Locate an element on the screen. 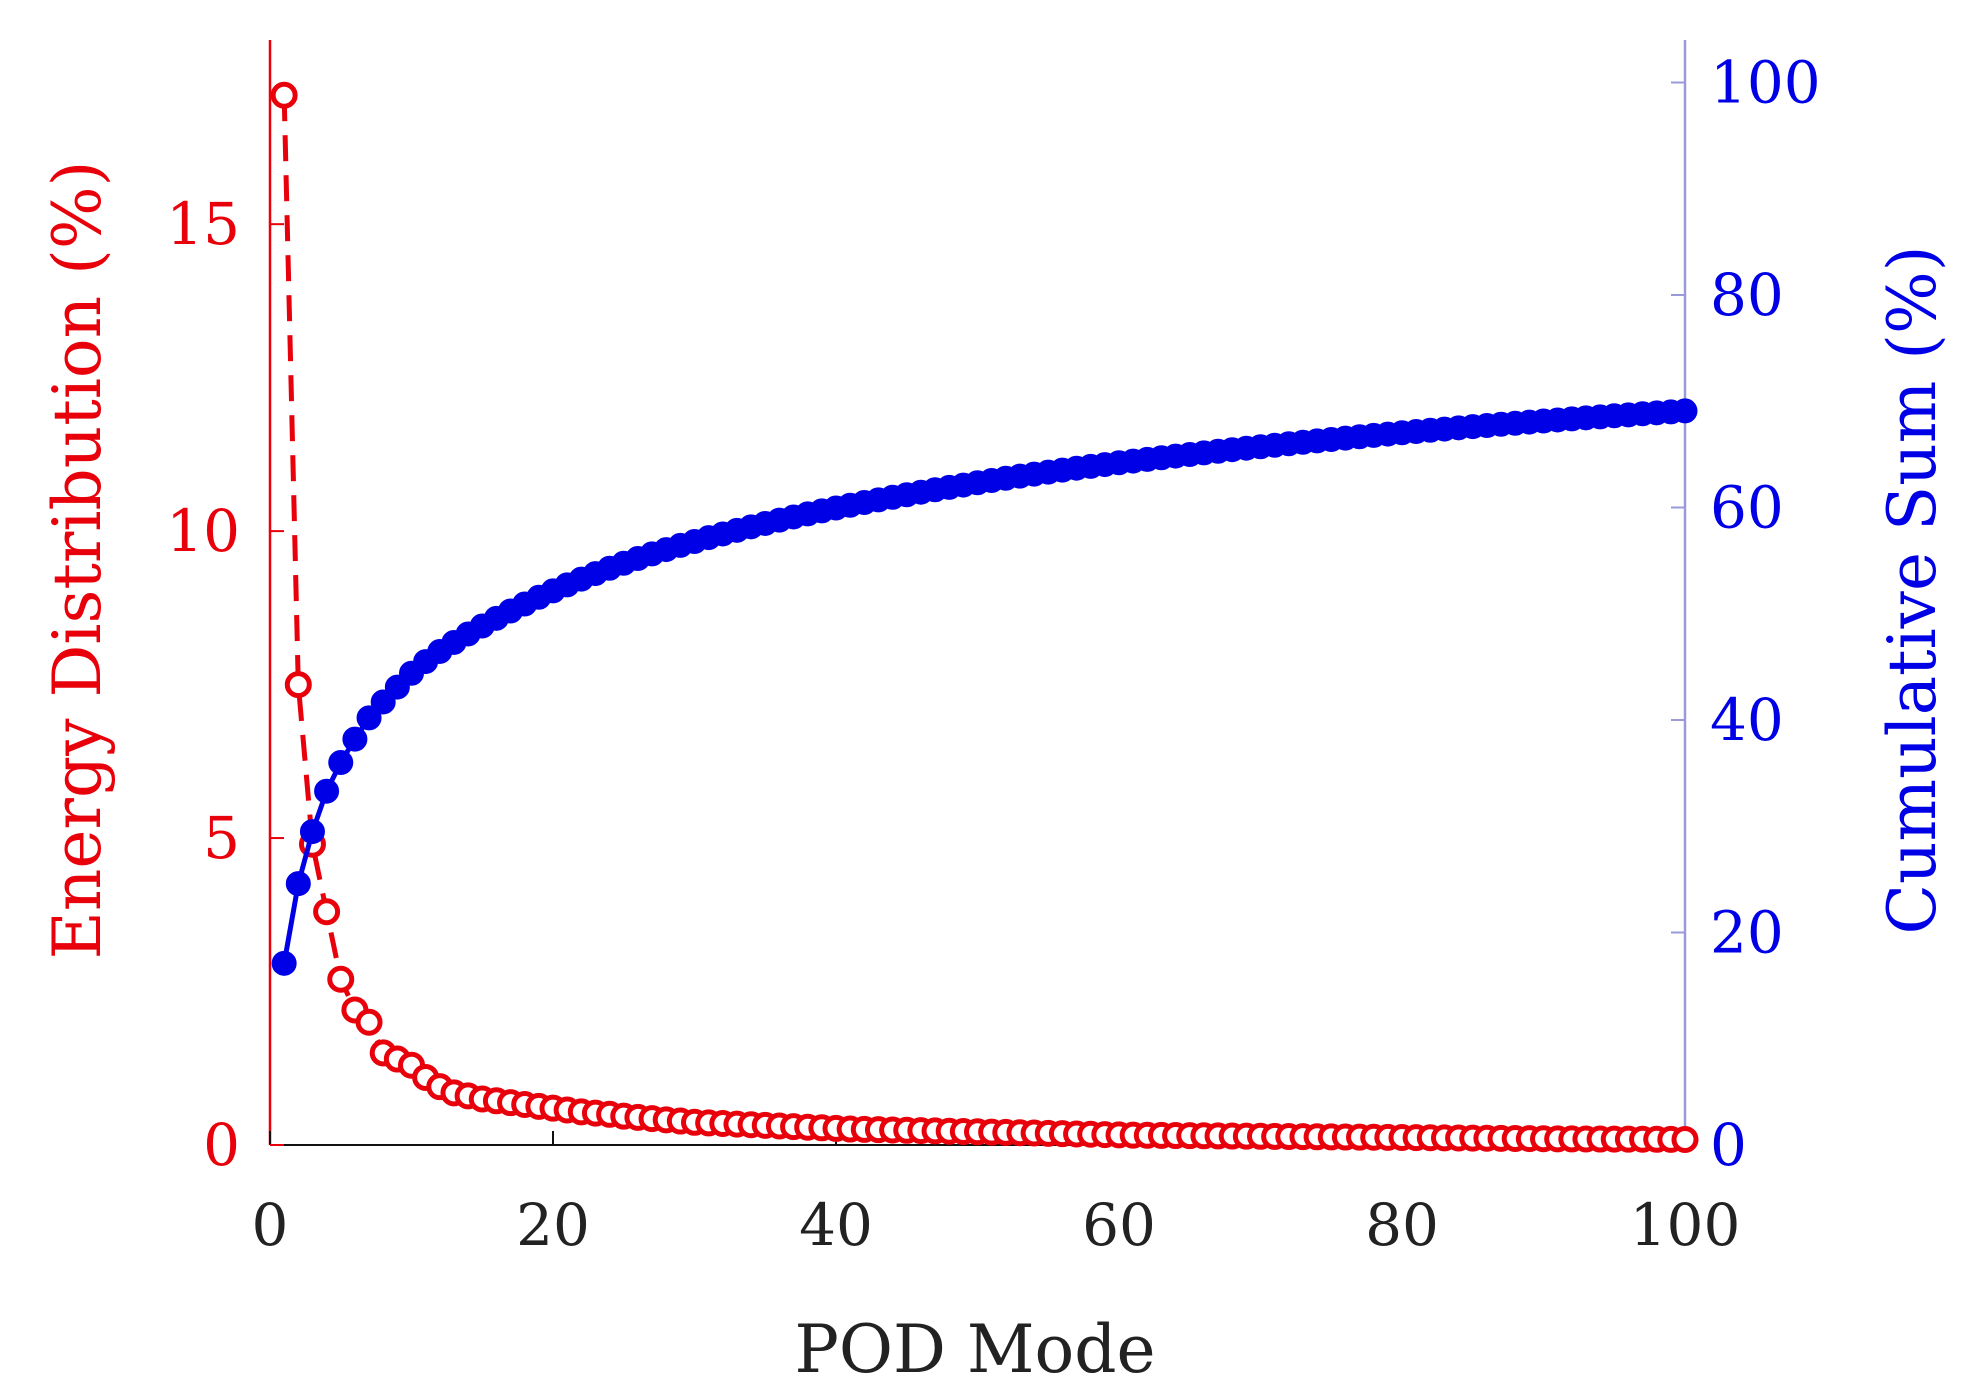  left-axis-title: Energy Distribution (%) is located at coordinates (77, 560).